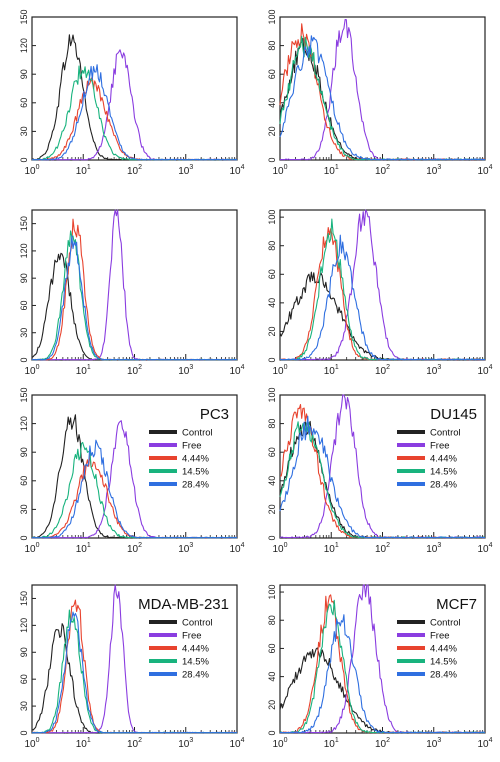  What do you see at coordinates (272, 103) in the screenshot?
I see `y-tick-label: 40` at bounding box center [272, 103].